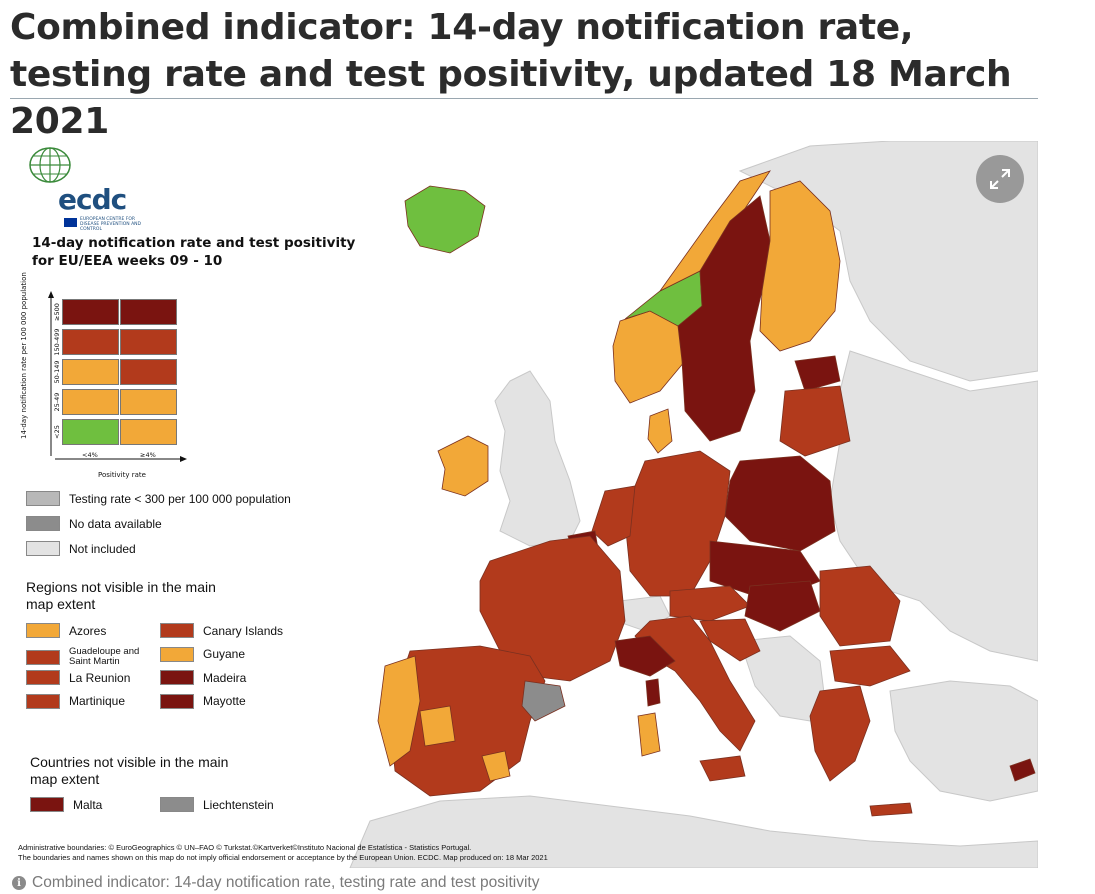 The width and height of the screenshot is (1095, 894). Describe the element at coordinates (891, 809) in the screenshot. I see `crete` at that location.